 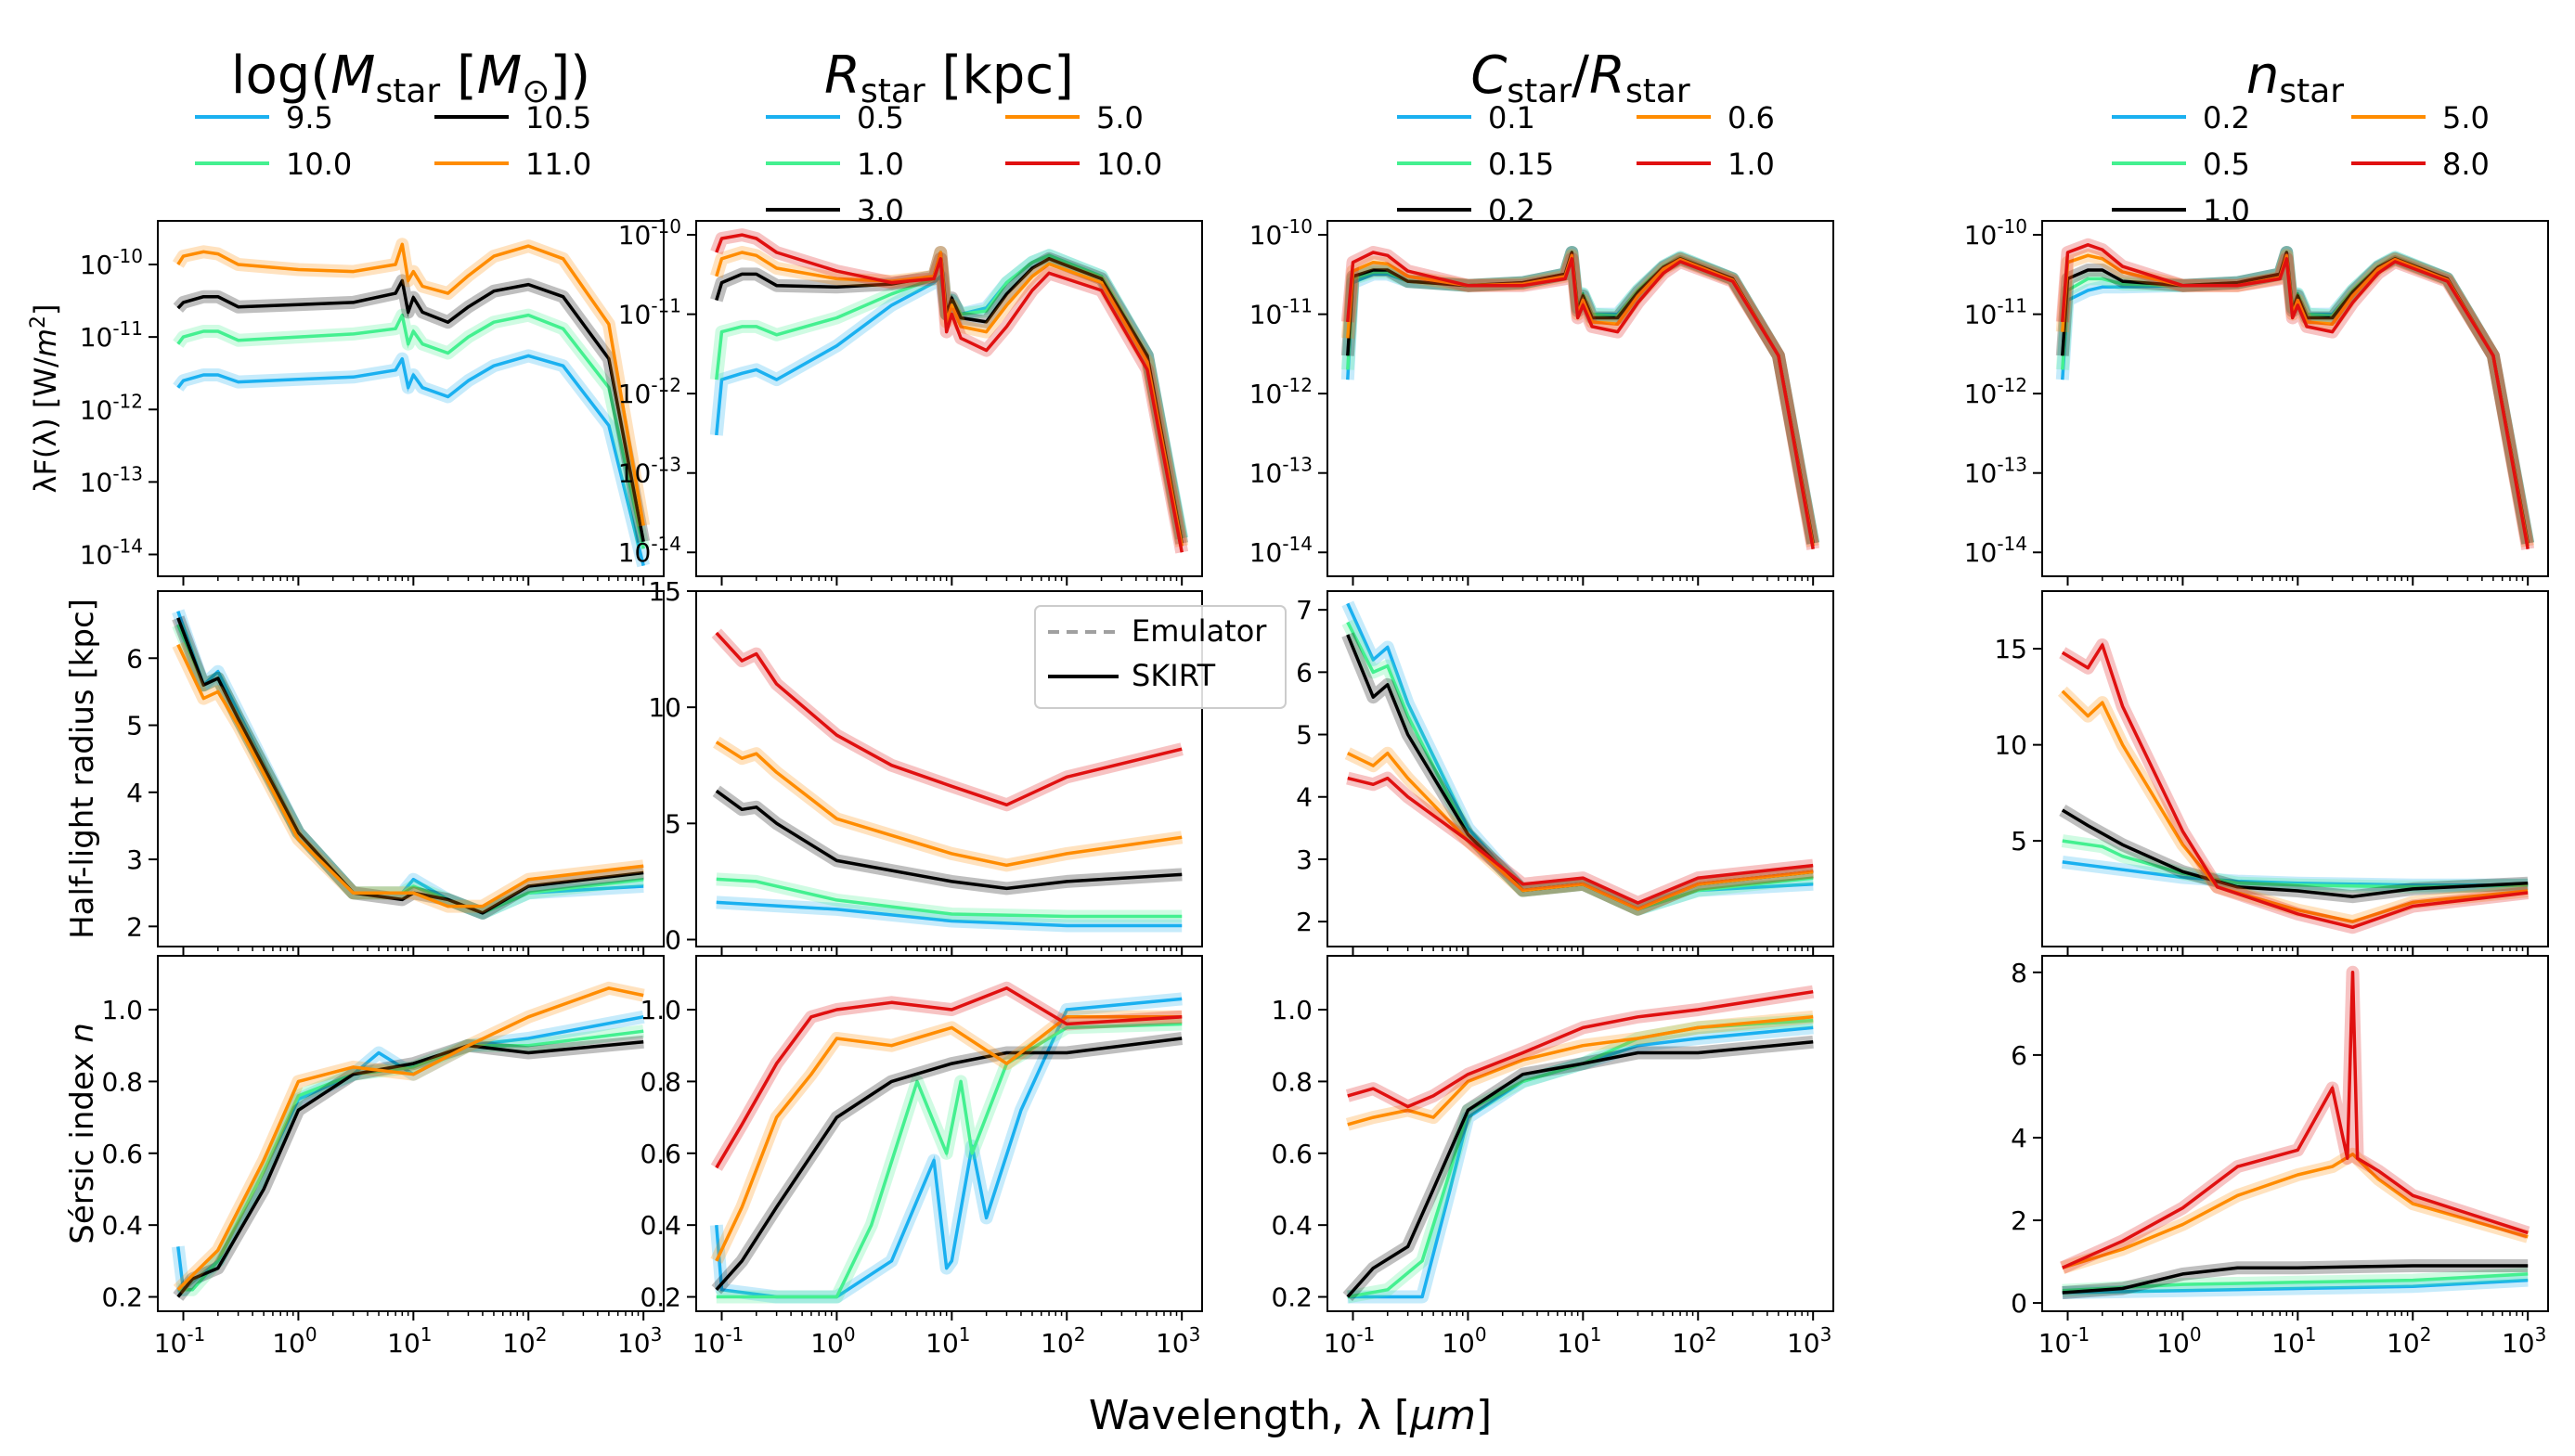 I want to click on y-tick-label-2-1-0: 7, so click(x=1304, y=610).